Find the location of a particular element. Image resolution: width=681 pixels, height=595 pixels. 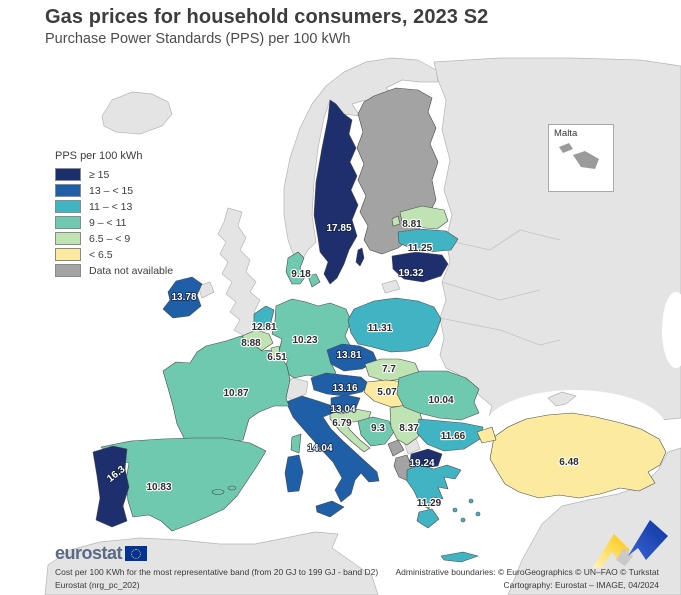

eurostat-logo: eurostat is located at coordinates (101, 553).